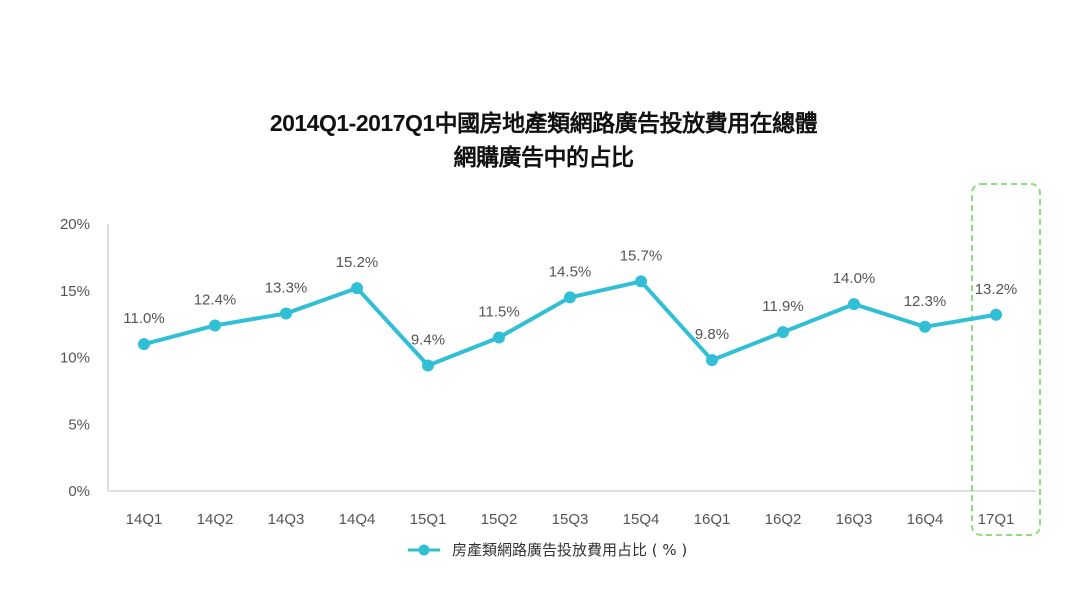 The width and height of the screenshot is (1087, 590). Describe the element at coordinates (144, 519) in the screenshot. I see `x-tick-label: 14Q1` at that location.